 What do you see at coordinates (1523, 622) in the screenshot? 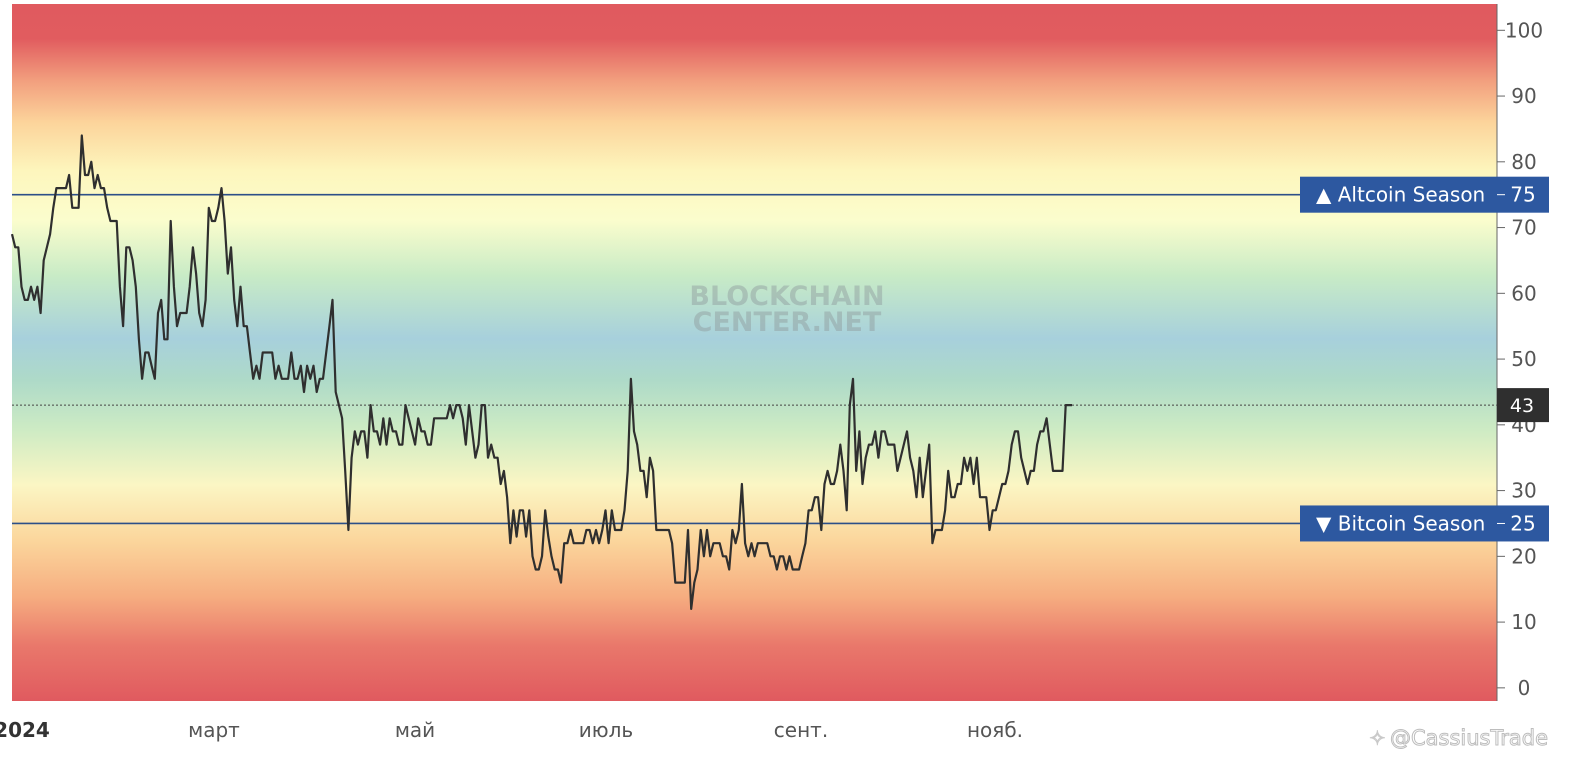
I see `y-tick-label: 10` at bounding box center [1523, 622].